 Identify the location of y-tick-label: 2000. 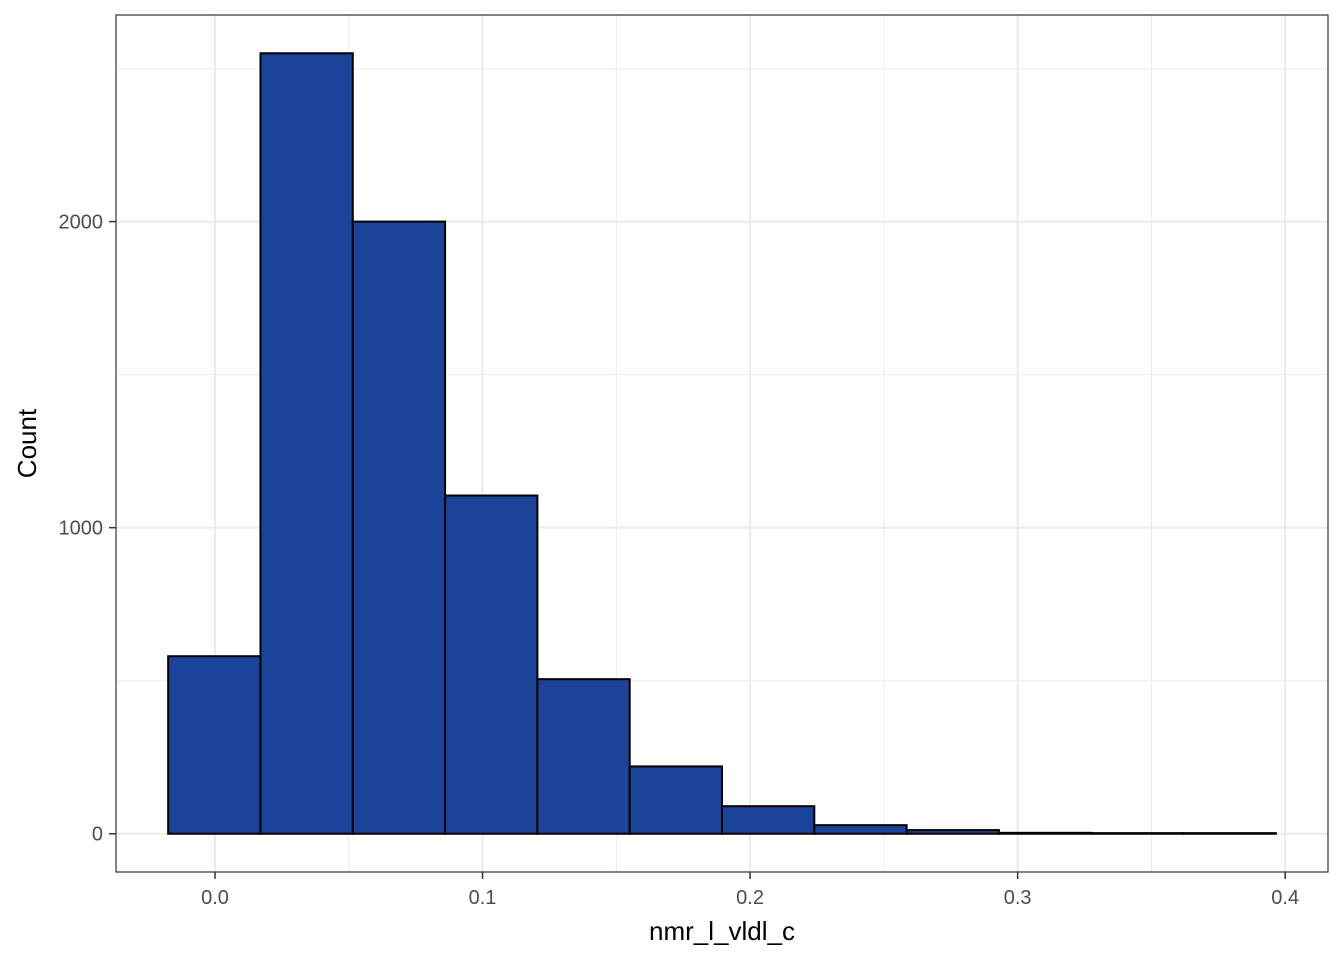
(81, 223).